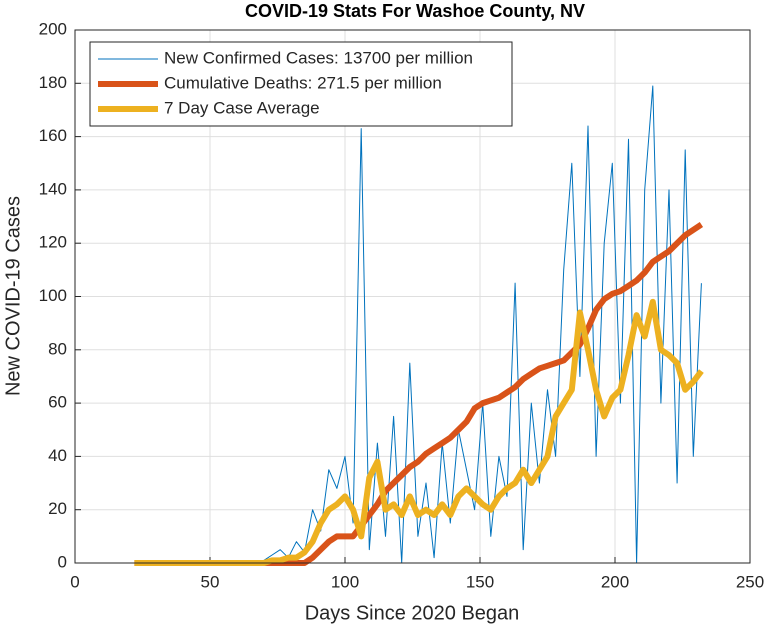 The height and width of the screenshot is (630, 772). What do you see at coordinates (53, 242) in the screenshot?
I see `y-tick-label: 120` at bounding box center [53, 242].